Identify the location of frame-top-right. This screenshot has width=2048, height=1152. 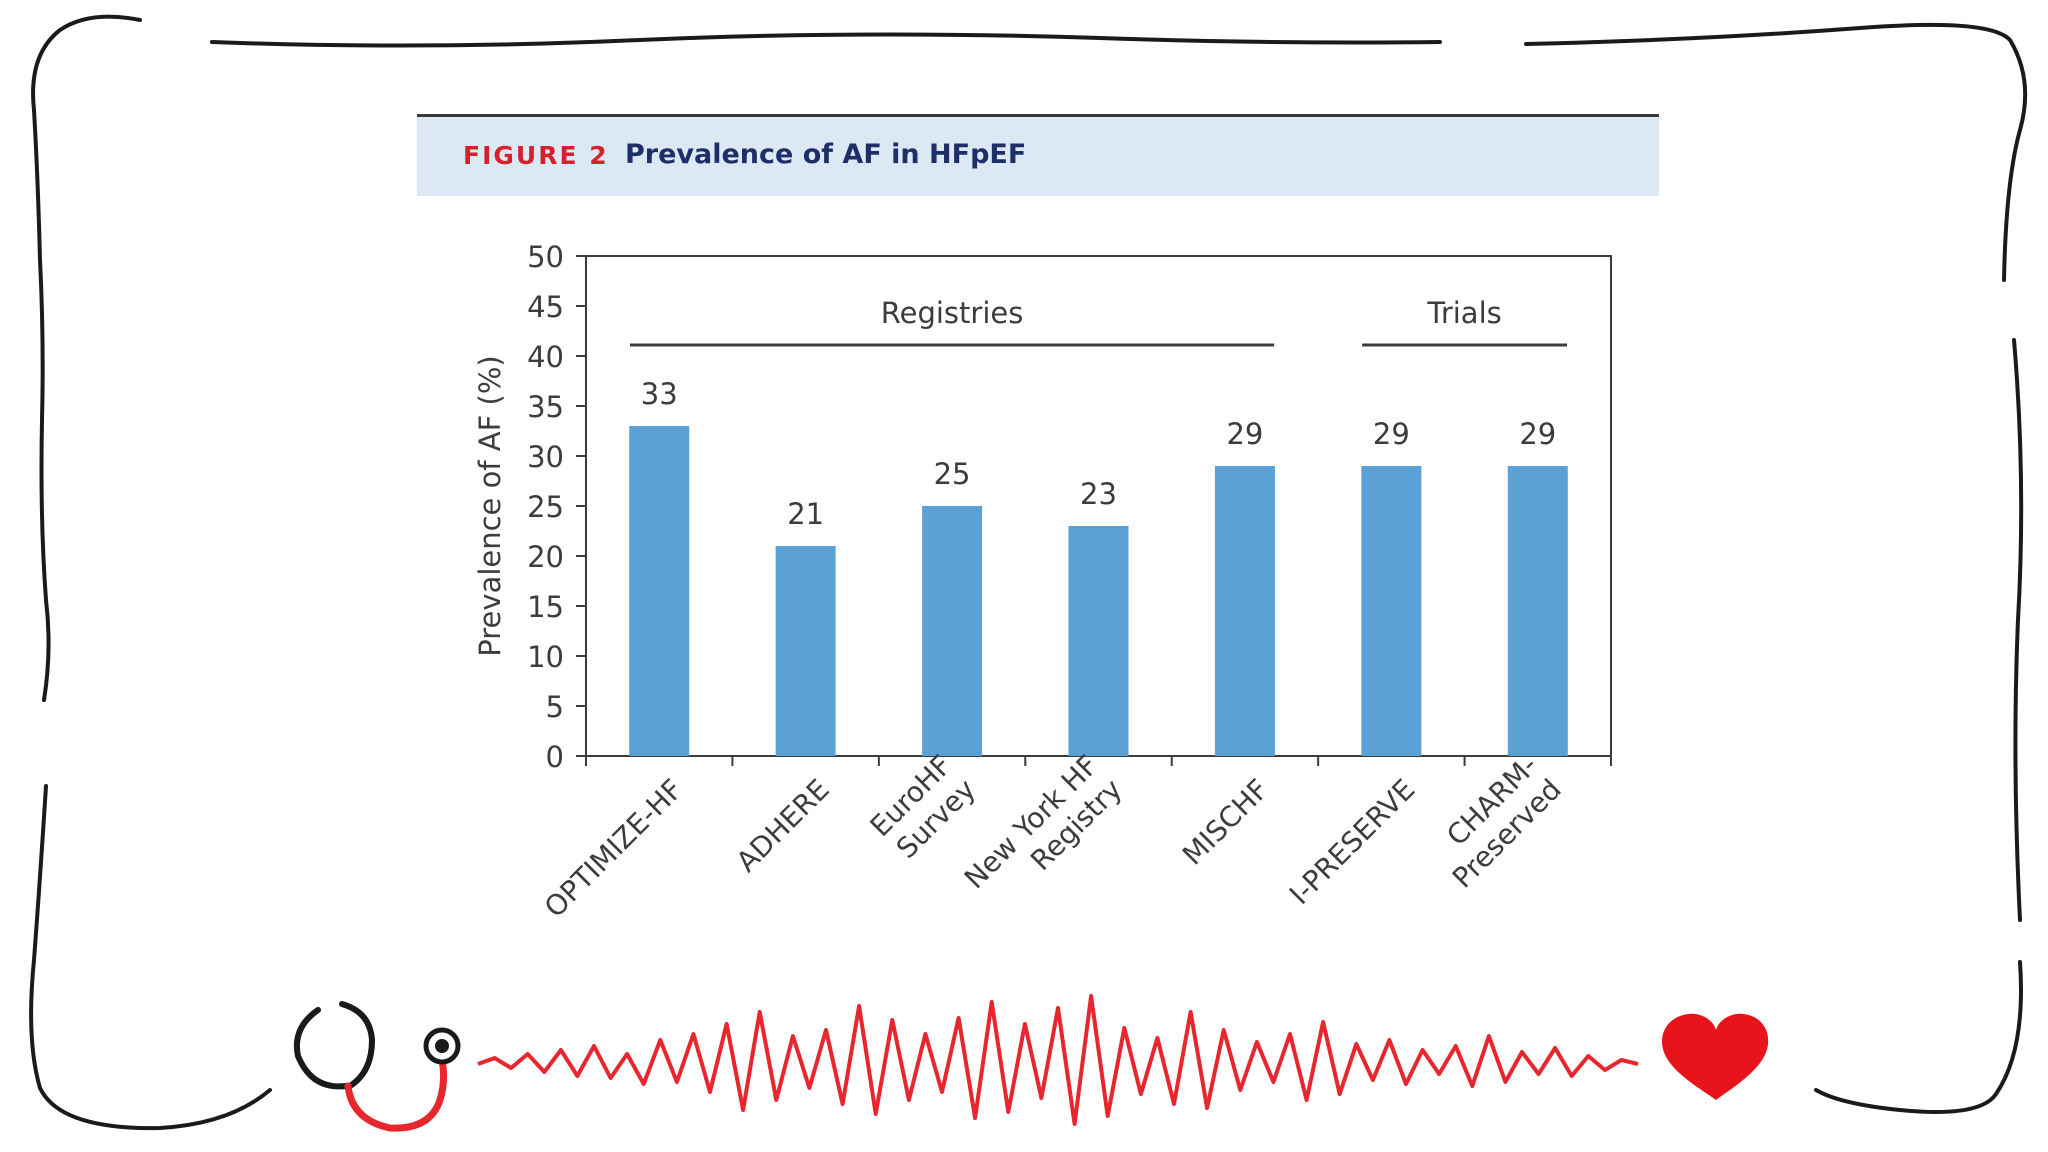
(1776, 152).